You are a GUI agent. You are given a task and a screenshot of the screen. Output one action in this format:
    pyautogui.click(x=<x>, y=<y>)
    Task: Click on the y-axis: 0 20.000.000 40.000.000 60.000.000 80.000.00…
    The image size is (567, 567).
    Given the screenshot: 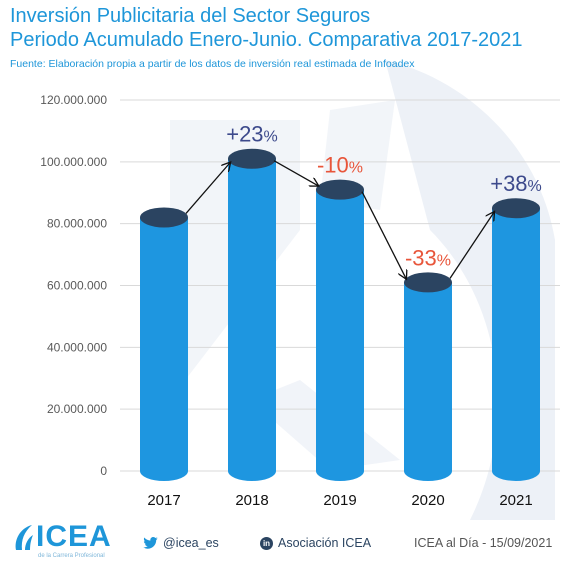 What is the action you would take?
    pyautogui.click(x=73, y=285)
    